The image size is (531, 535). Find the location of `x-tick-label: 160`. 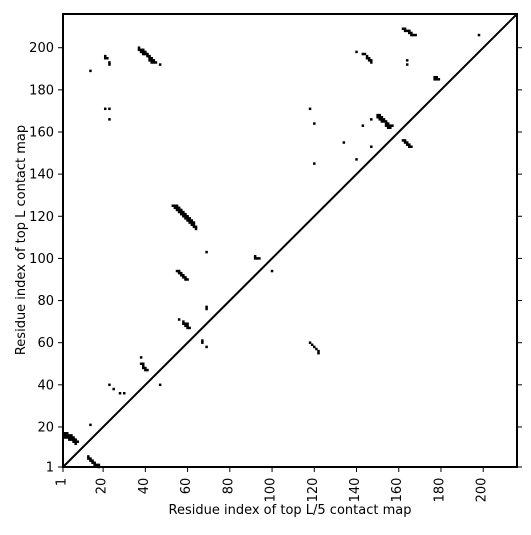

x-tick-label: 160 is located at coordinates (397, 490).